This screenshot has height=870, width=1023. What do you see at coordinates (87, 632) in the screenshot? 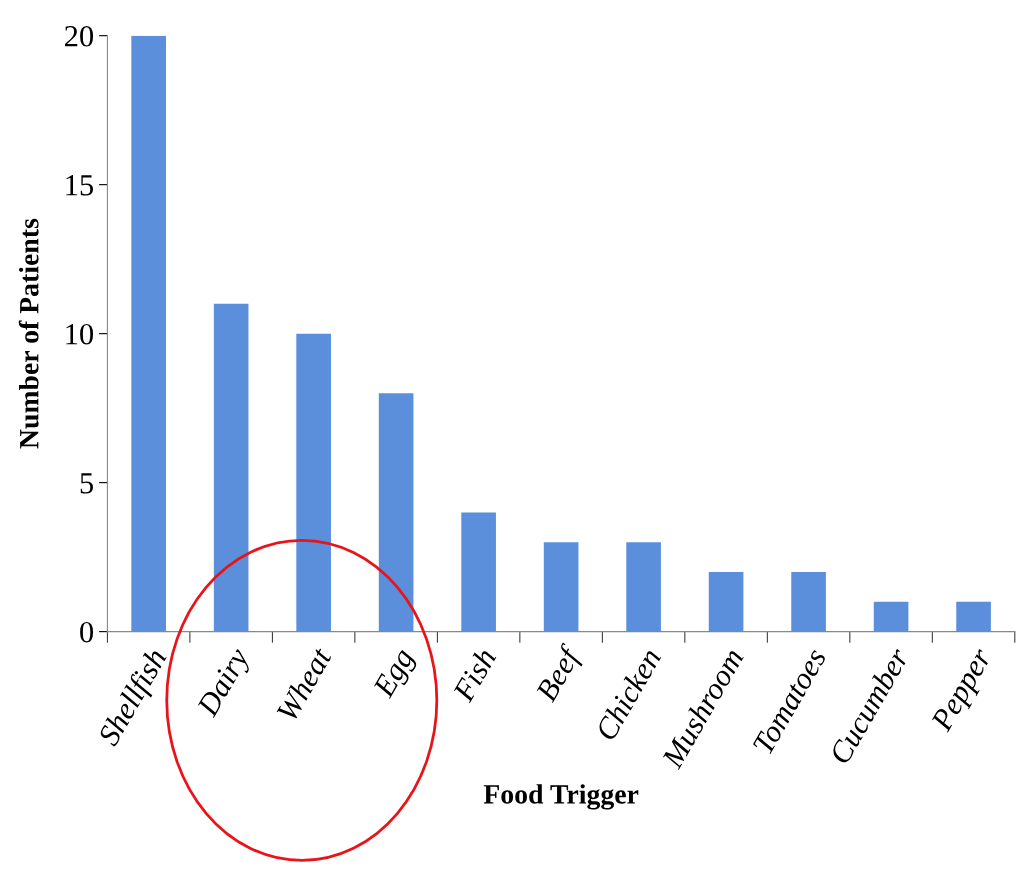
I see `y-tick-label: 0` at bounding box center [87, 632].